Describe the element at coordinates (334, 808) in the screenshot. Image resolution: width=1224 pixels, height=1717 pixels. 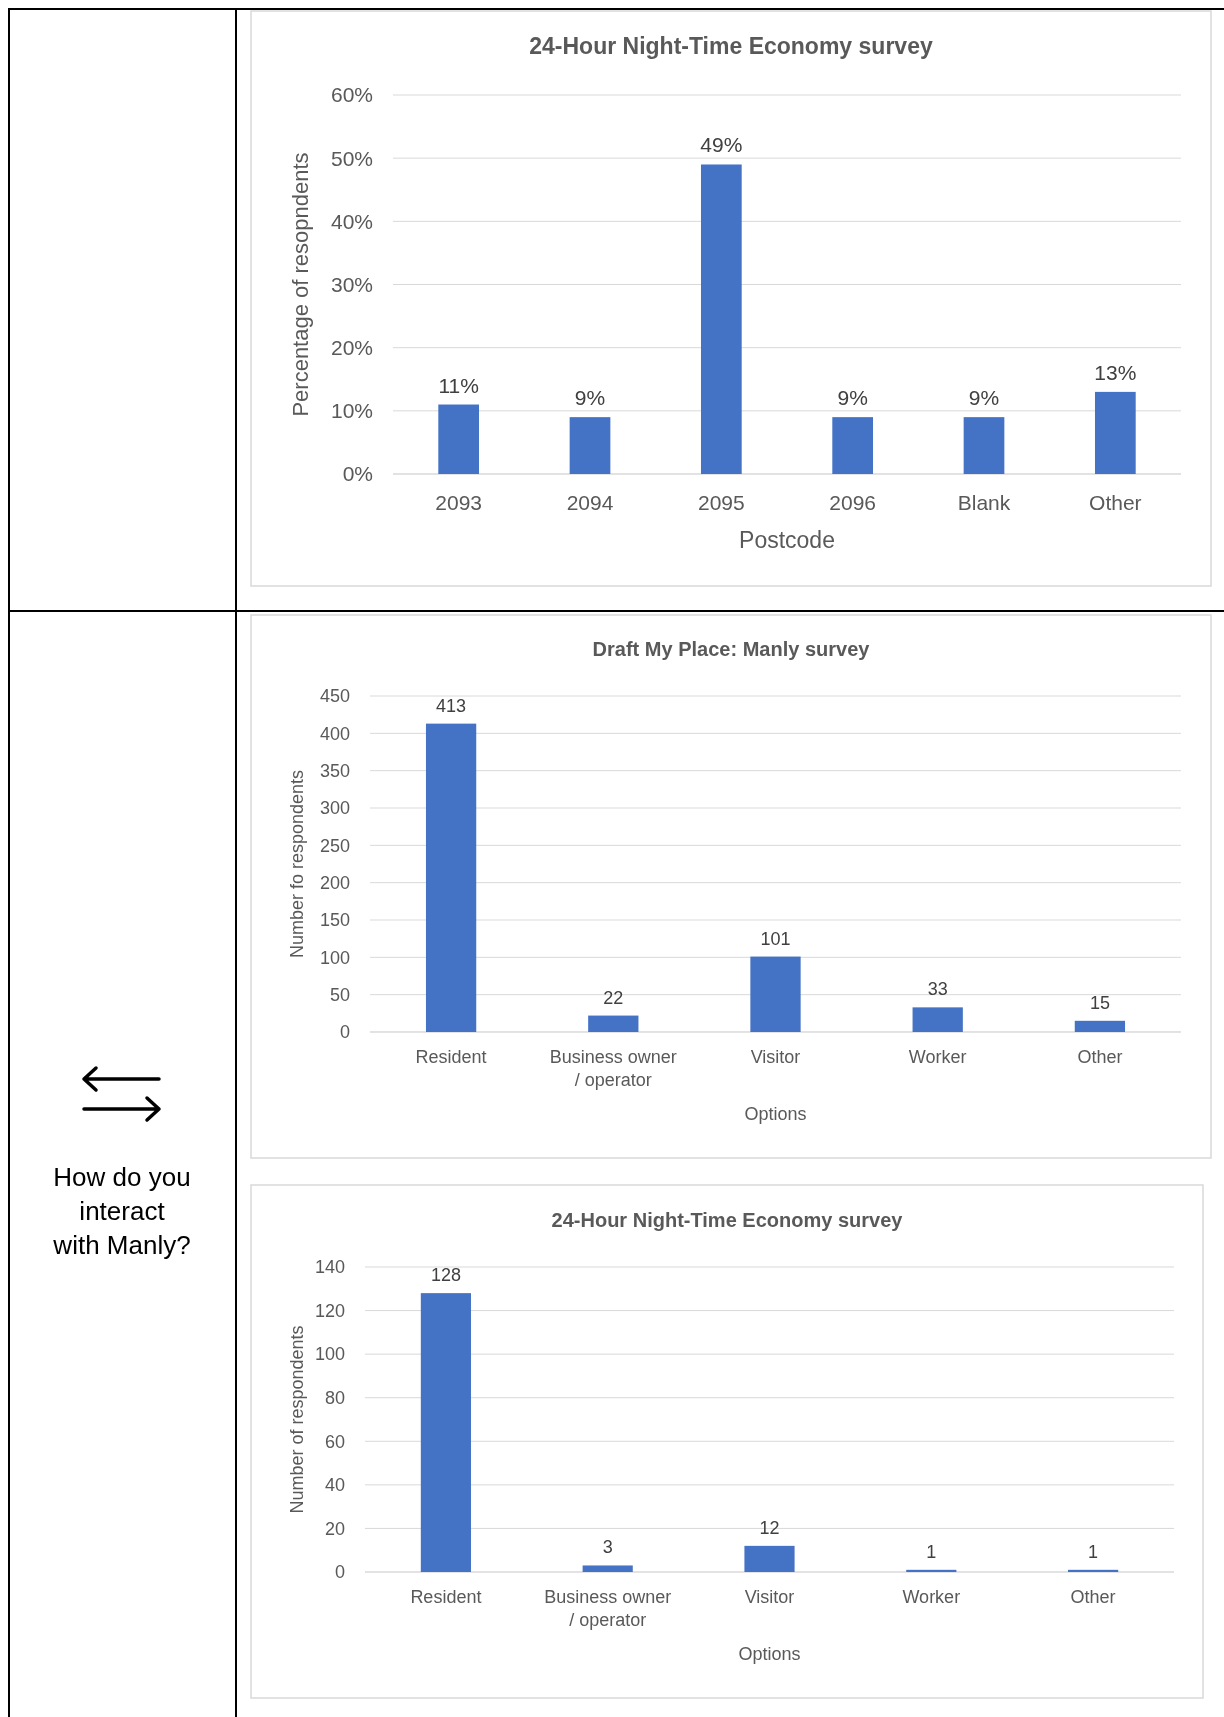
I see `y-tick-label: 300` at that location.